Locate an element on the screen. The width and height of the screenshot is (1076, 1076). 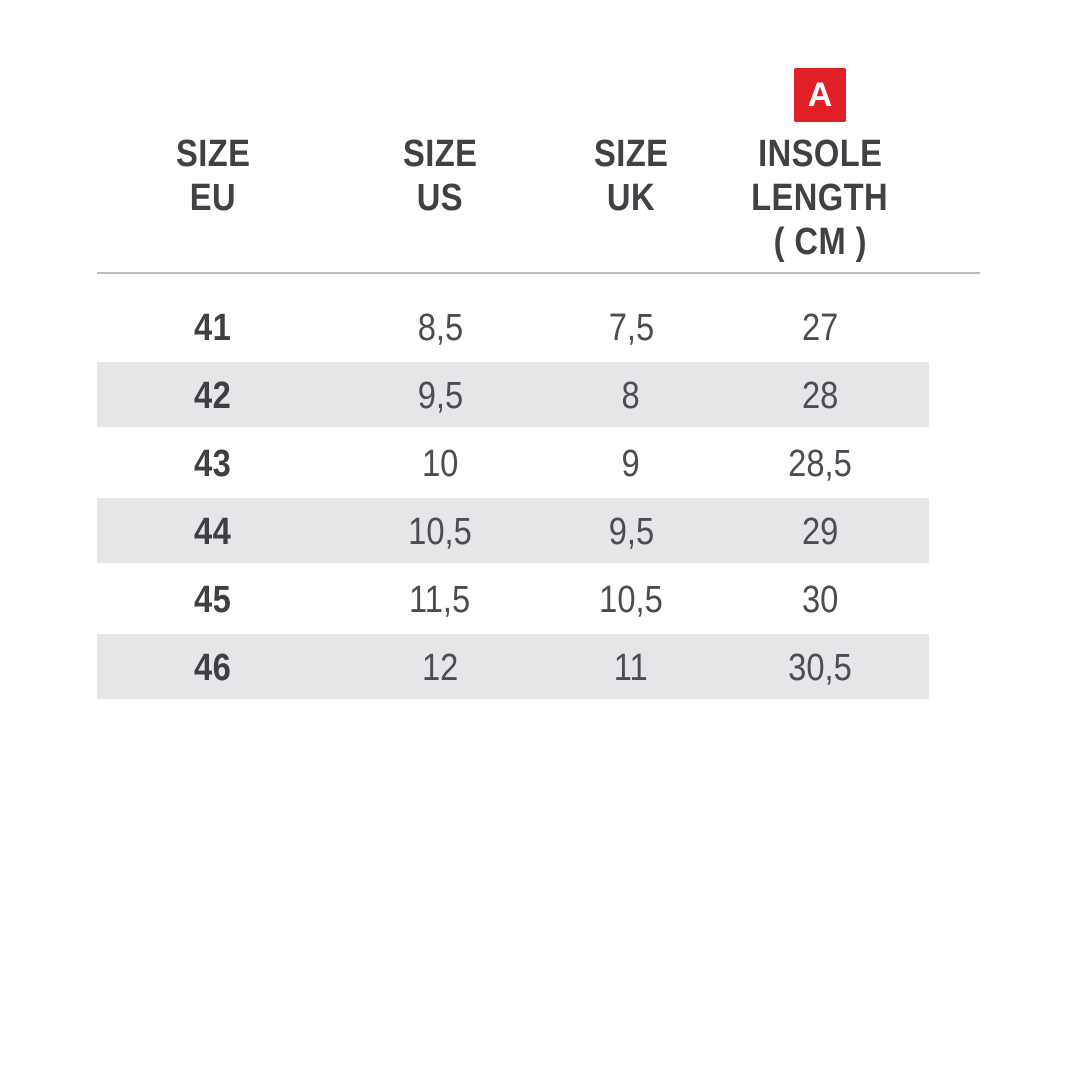
table-row: 45 11,5 10,5 30 is located at coordinates (513, 600).